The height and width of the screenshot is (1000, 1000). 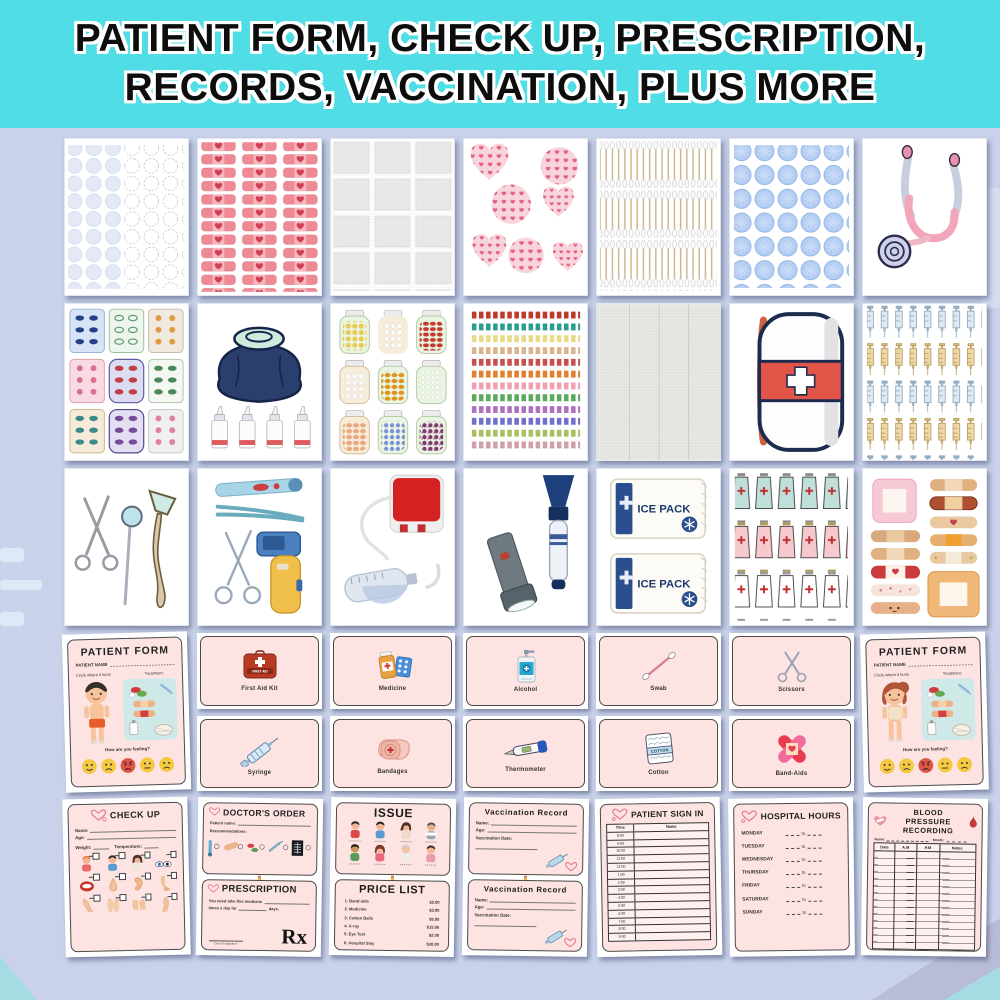 What do you see at coordinates (658, 382) in the screenshot?
I see `gauze-strips-icon` at bounding box center [658, 382].